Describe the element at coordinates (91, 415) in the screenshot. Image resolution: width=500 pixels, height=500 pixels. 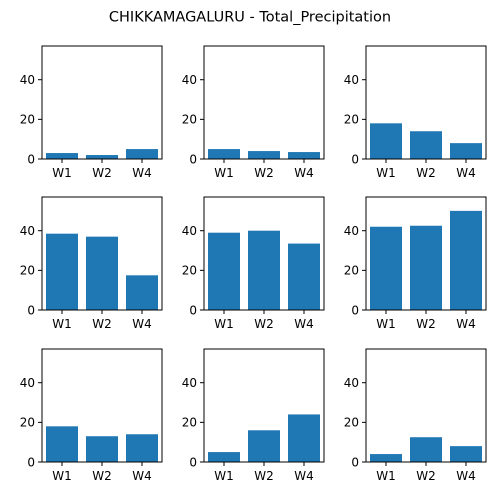
I see `subplot-7: 0 20 40 W1 W2 W4` at that location.